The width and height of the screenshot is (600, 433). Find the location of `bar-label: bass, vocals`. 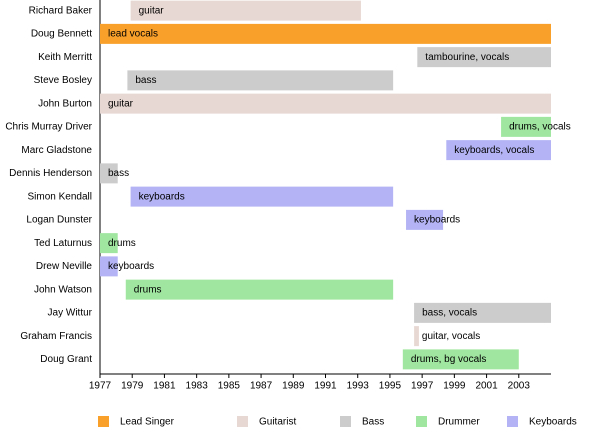

bar-label: bass, vocals is located at coordinates (449, 313).